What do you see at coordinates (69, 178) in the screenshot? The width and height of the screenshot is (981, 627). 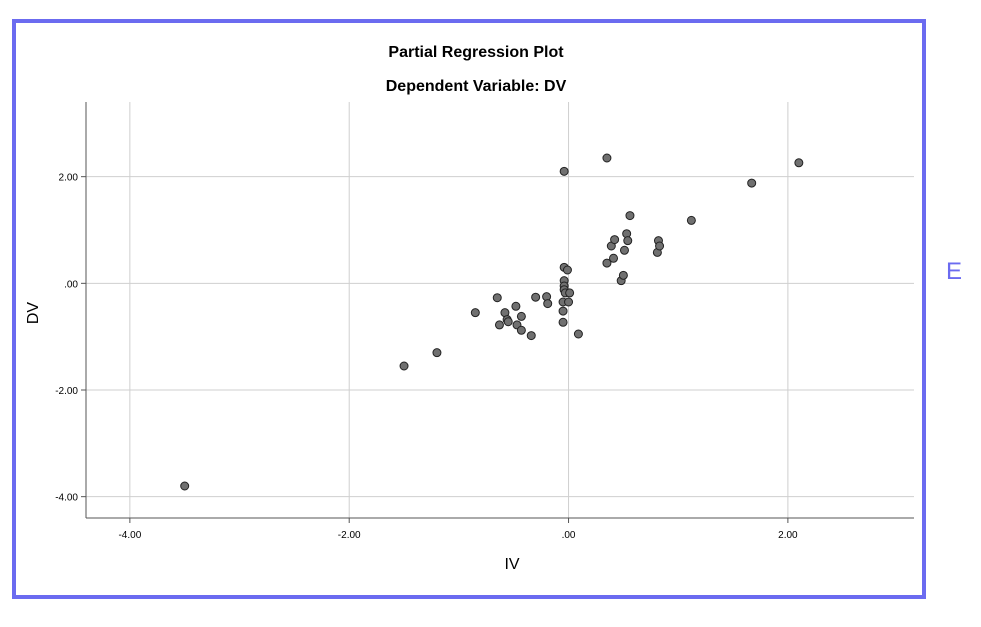 I see `y-tick-label: 2.00` at bounding box center [69, 178].